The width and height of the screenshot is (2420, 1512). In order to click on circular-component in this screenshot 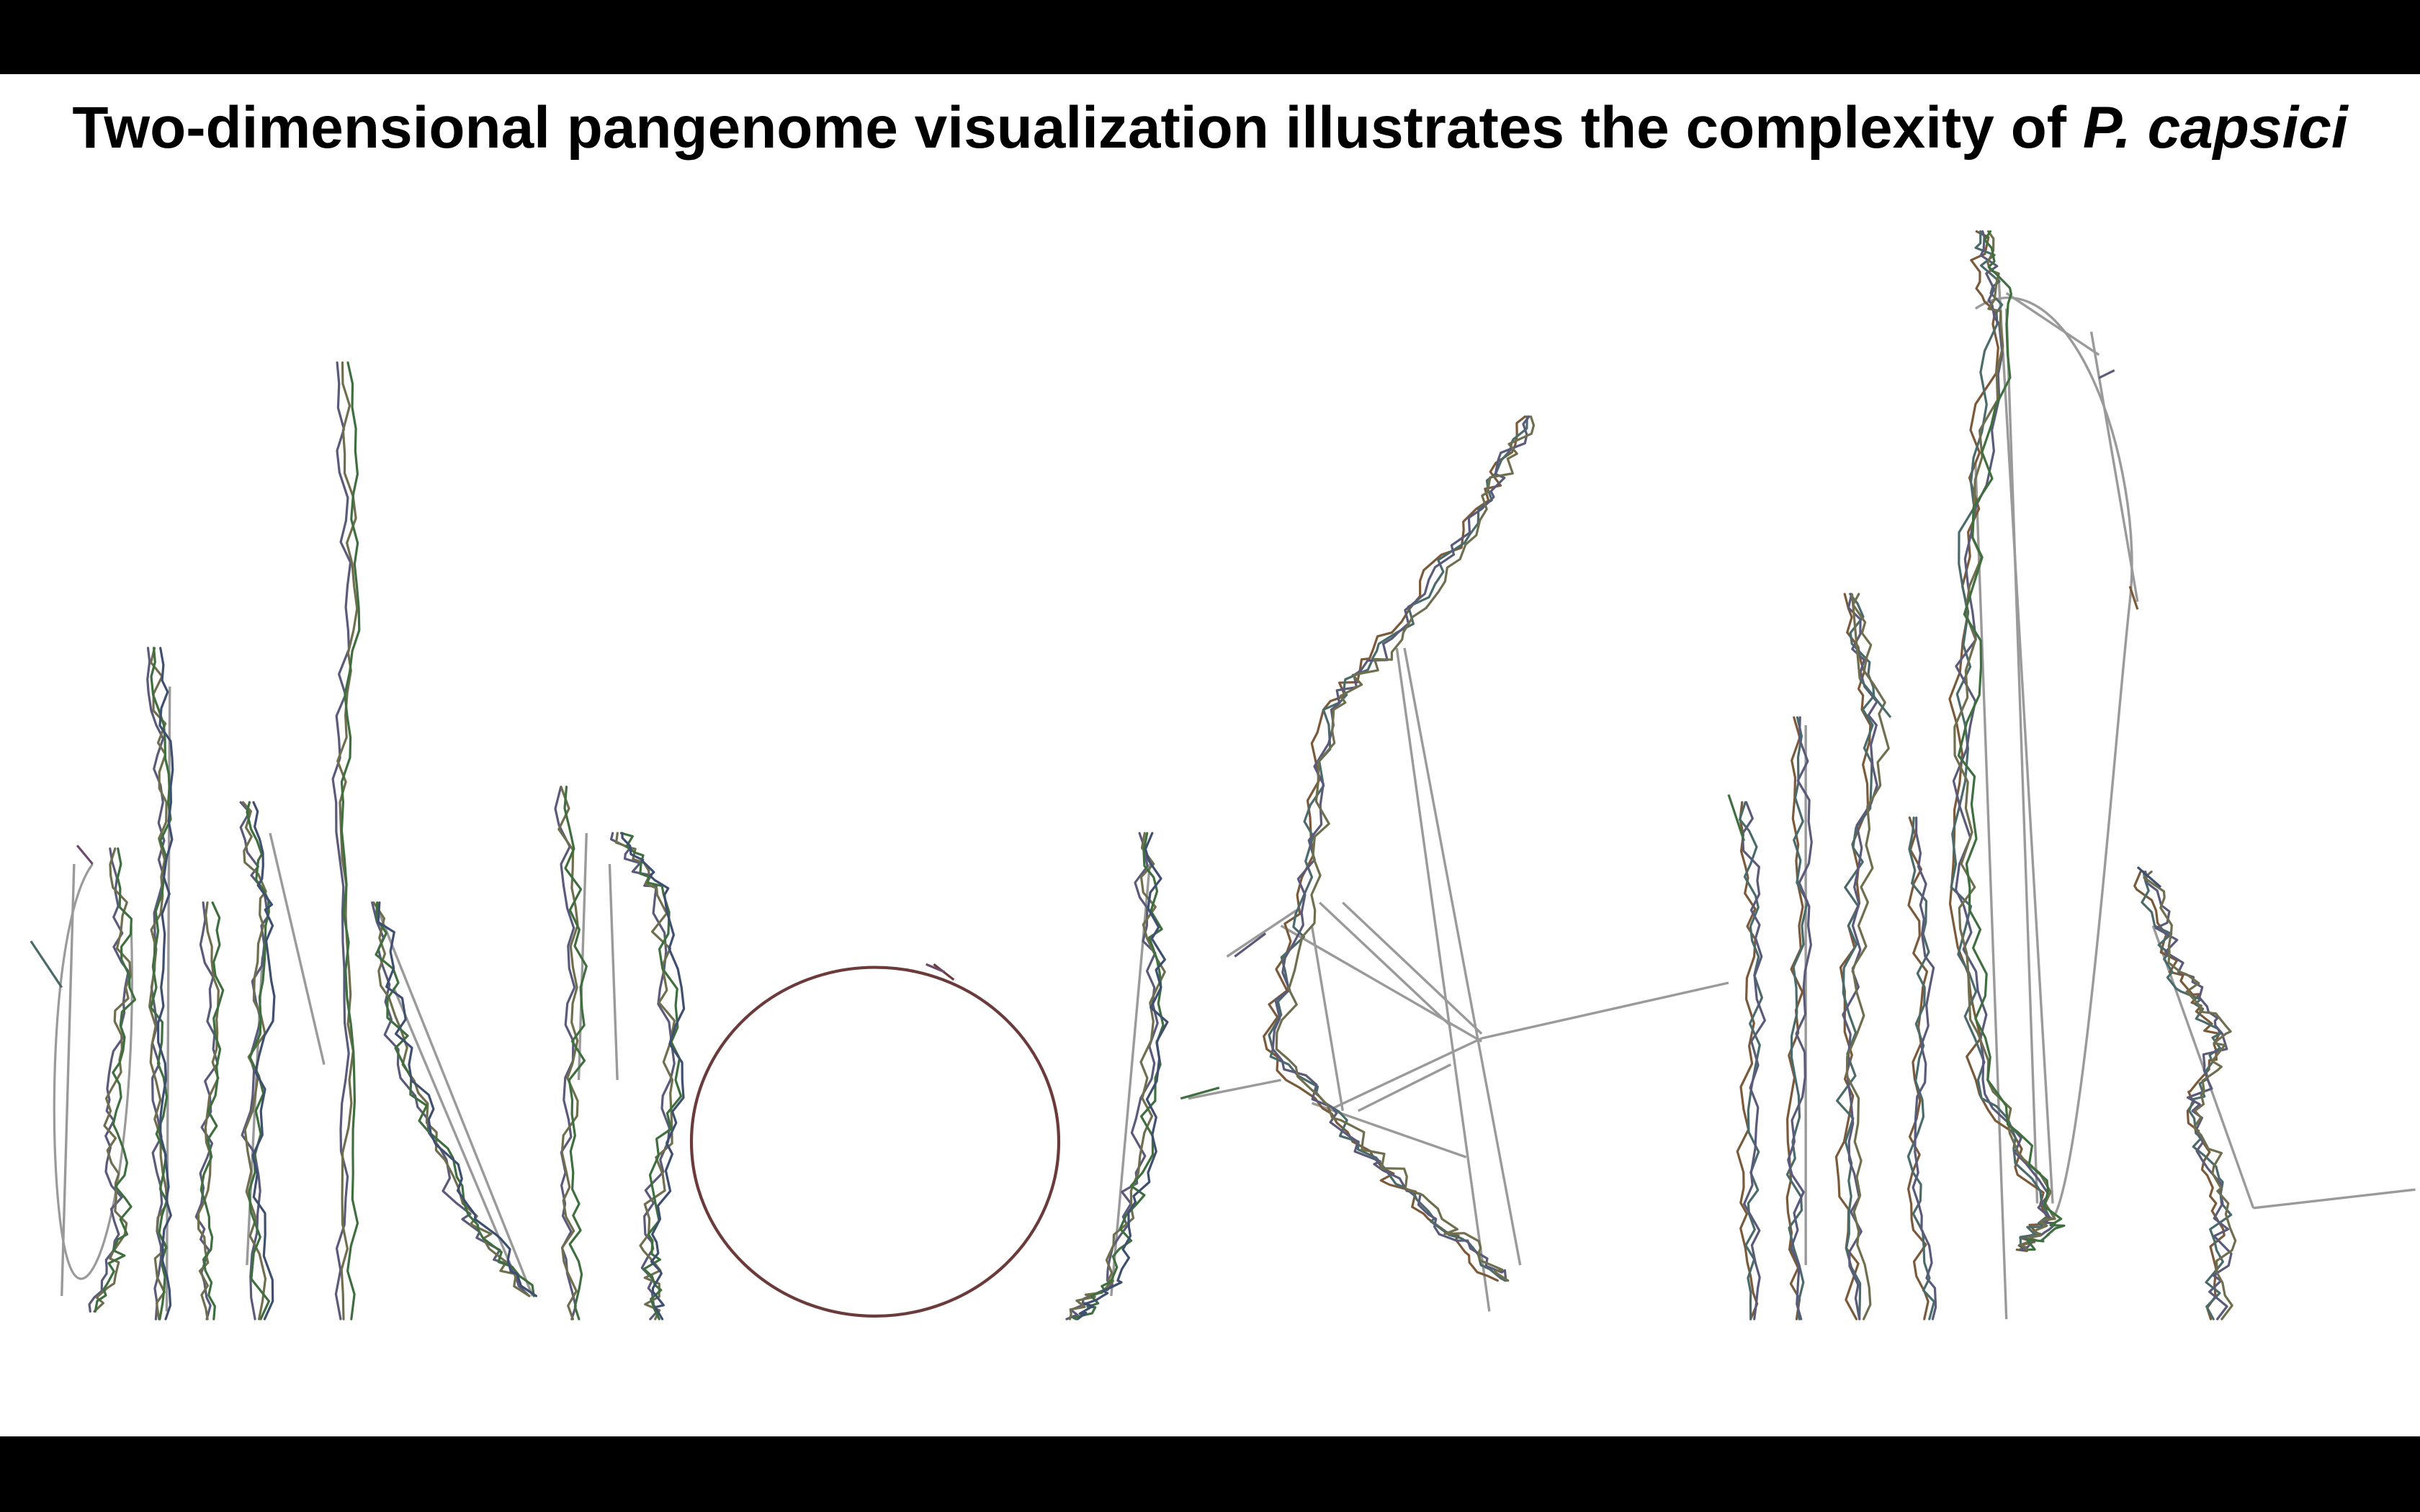, I will do `click(875, 1142)`.